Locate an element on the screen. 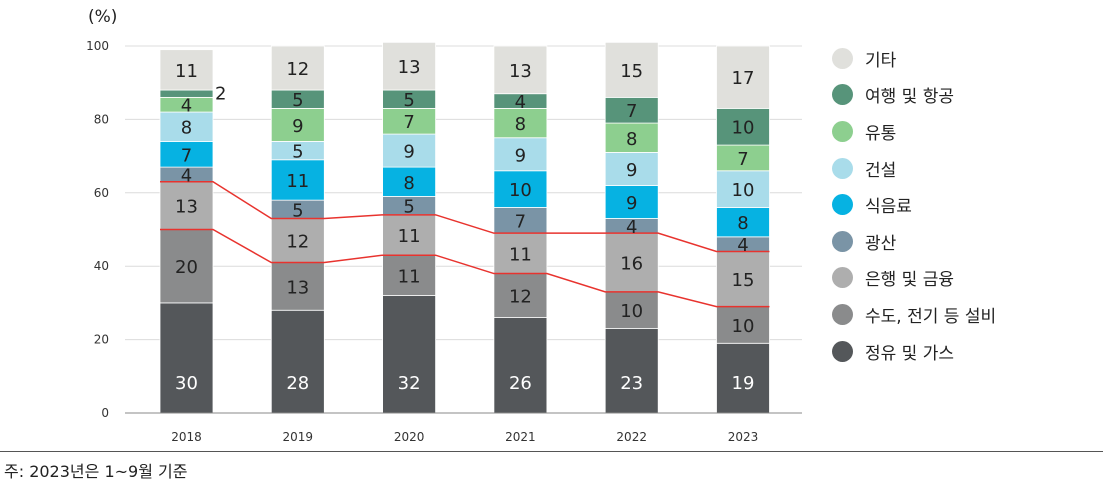  data-label: 28 is located at coordinates (297, 383).